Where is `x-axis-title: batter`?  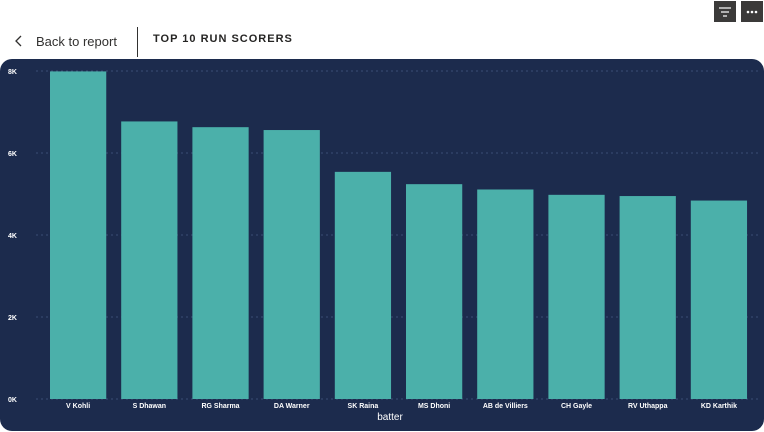
x-axis-title: batter is located at coordinates (390, 417).